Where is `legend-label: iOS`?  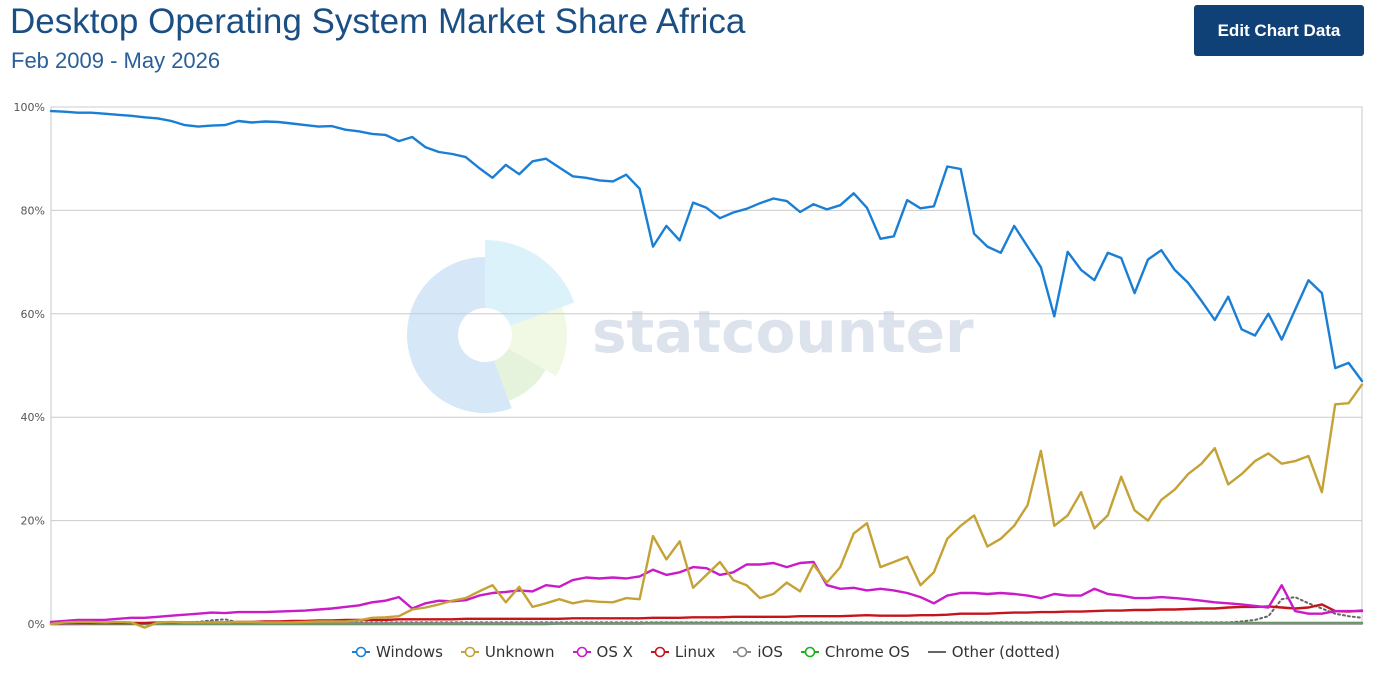
legend-label: iOS is located at coordinates (770, 652).